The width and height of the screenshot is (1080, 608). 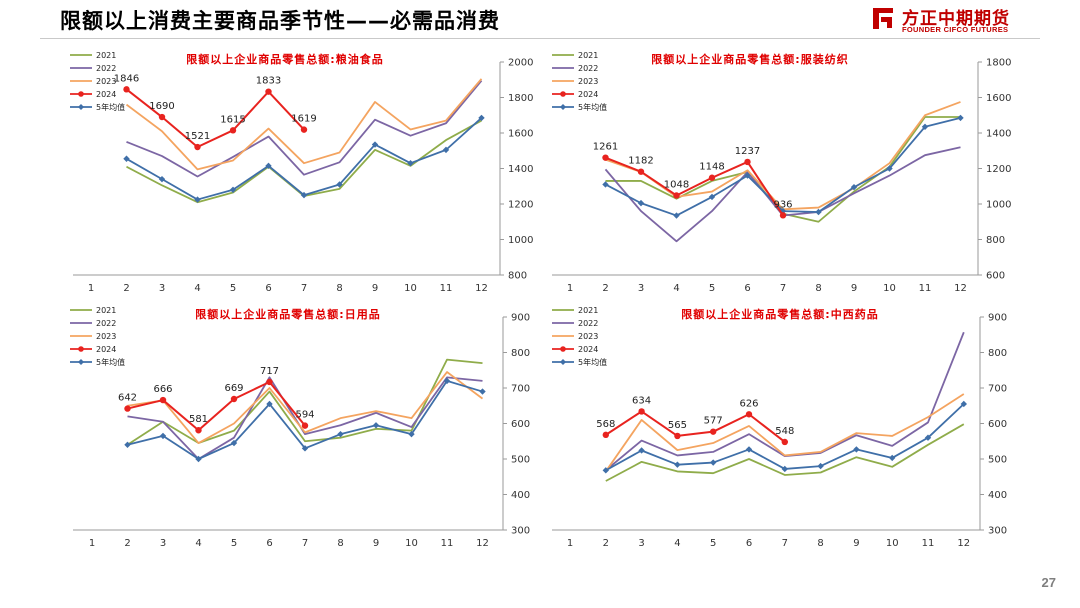 What do you see at coordinates (785, 452) in the screenshot?
I see `series-line-2021` at bounding box center [785, 452].